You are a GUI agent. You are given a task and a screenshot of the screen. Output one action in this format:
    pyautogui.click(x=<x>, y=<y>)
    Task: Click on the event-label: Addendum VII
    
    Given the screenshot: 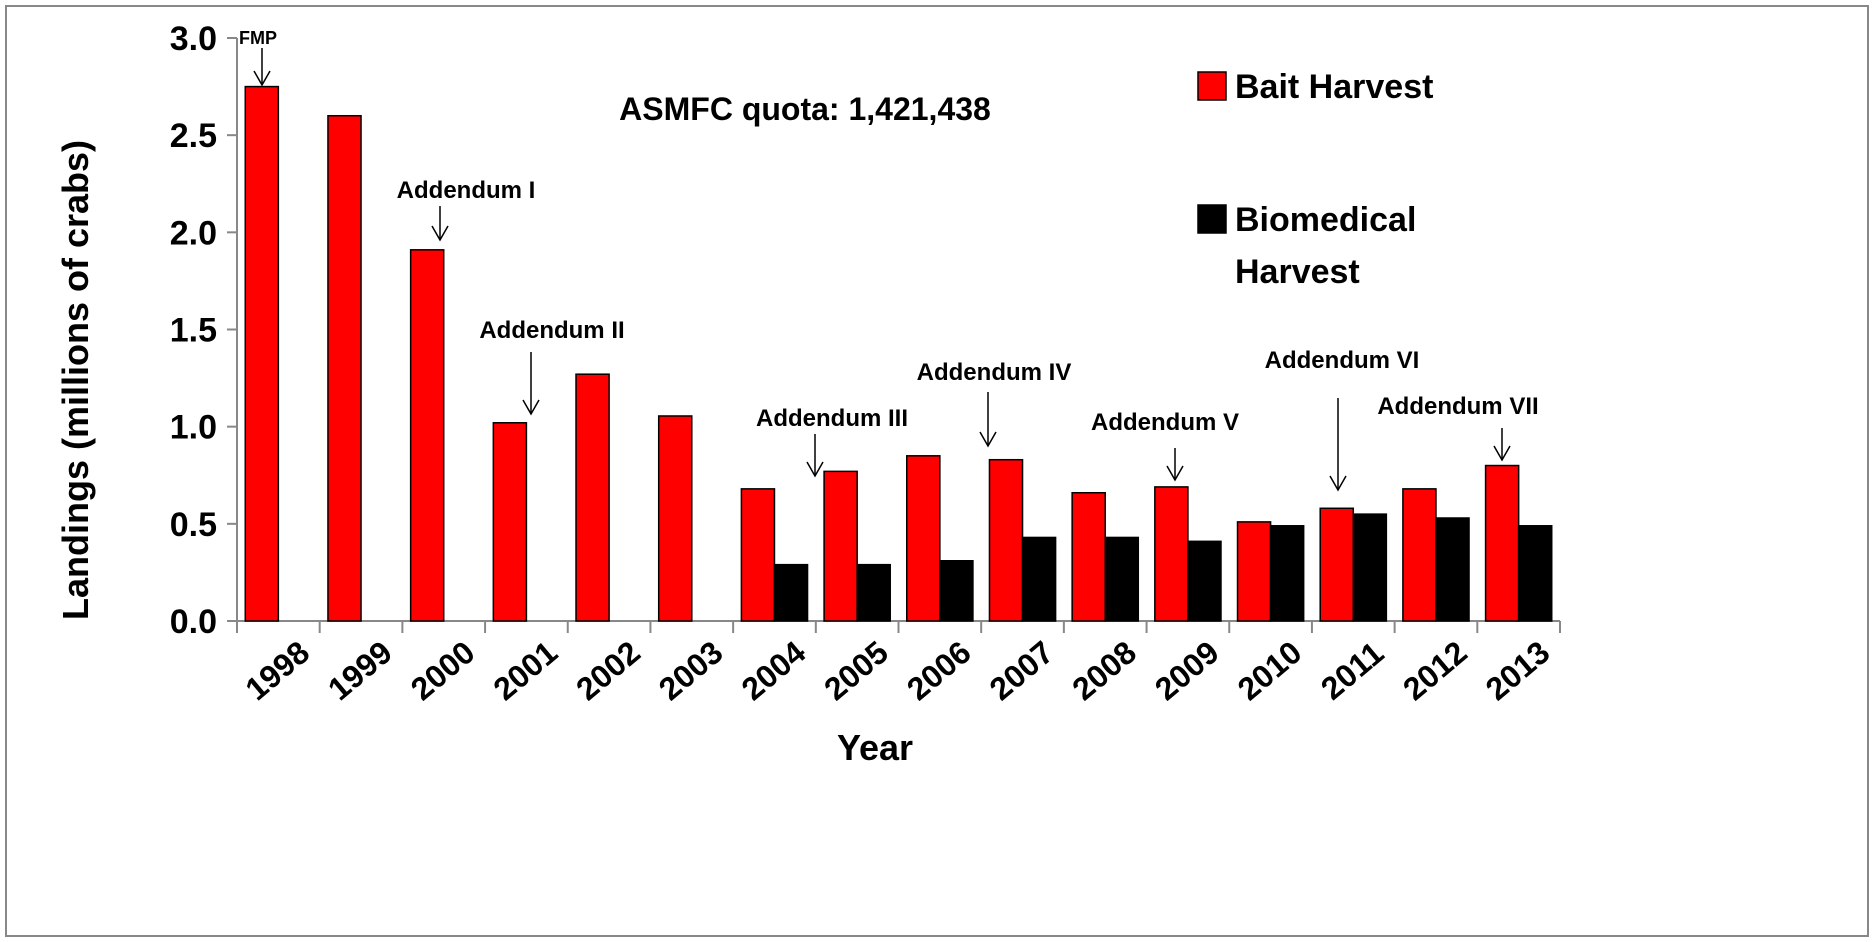 What is the action you would take?
    pyautogui.click(x=1457, y=406)
    